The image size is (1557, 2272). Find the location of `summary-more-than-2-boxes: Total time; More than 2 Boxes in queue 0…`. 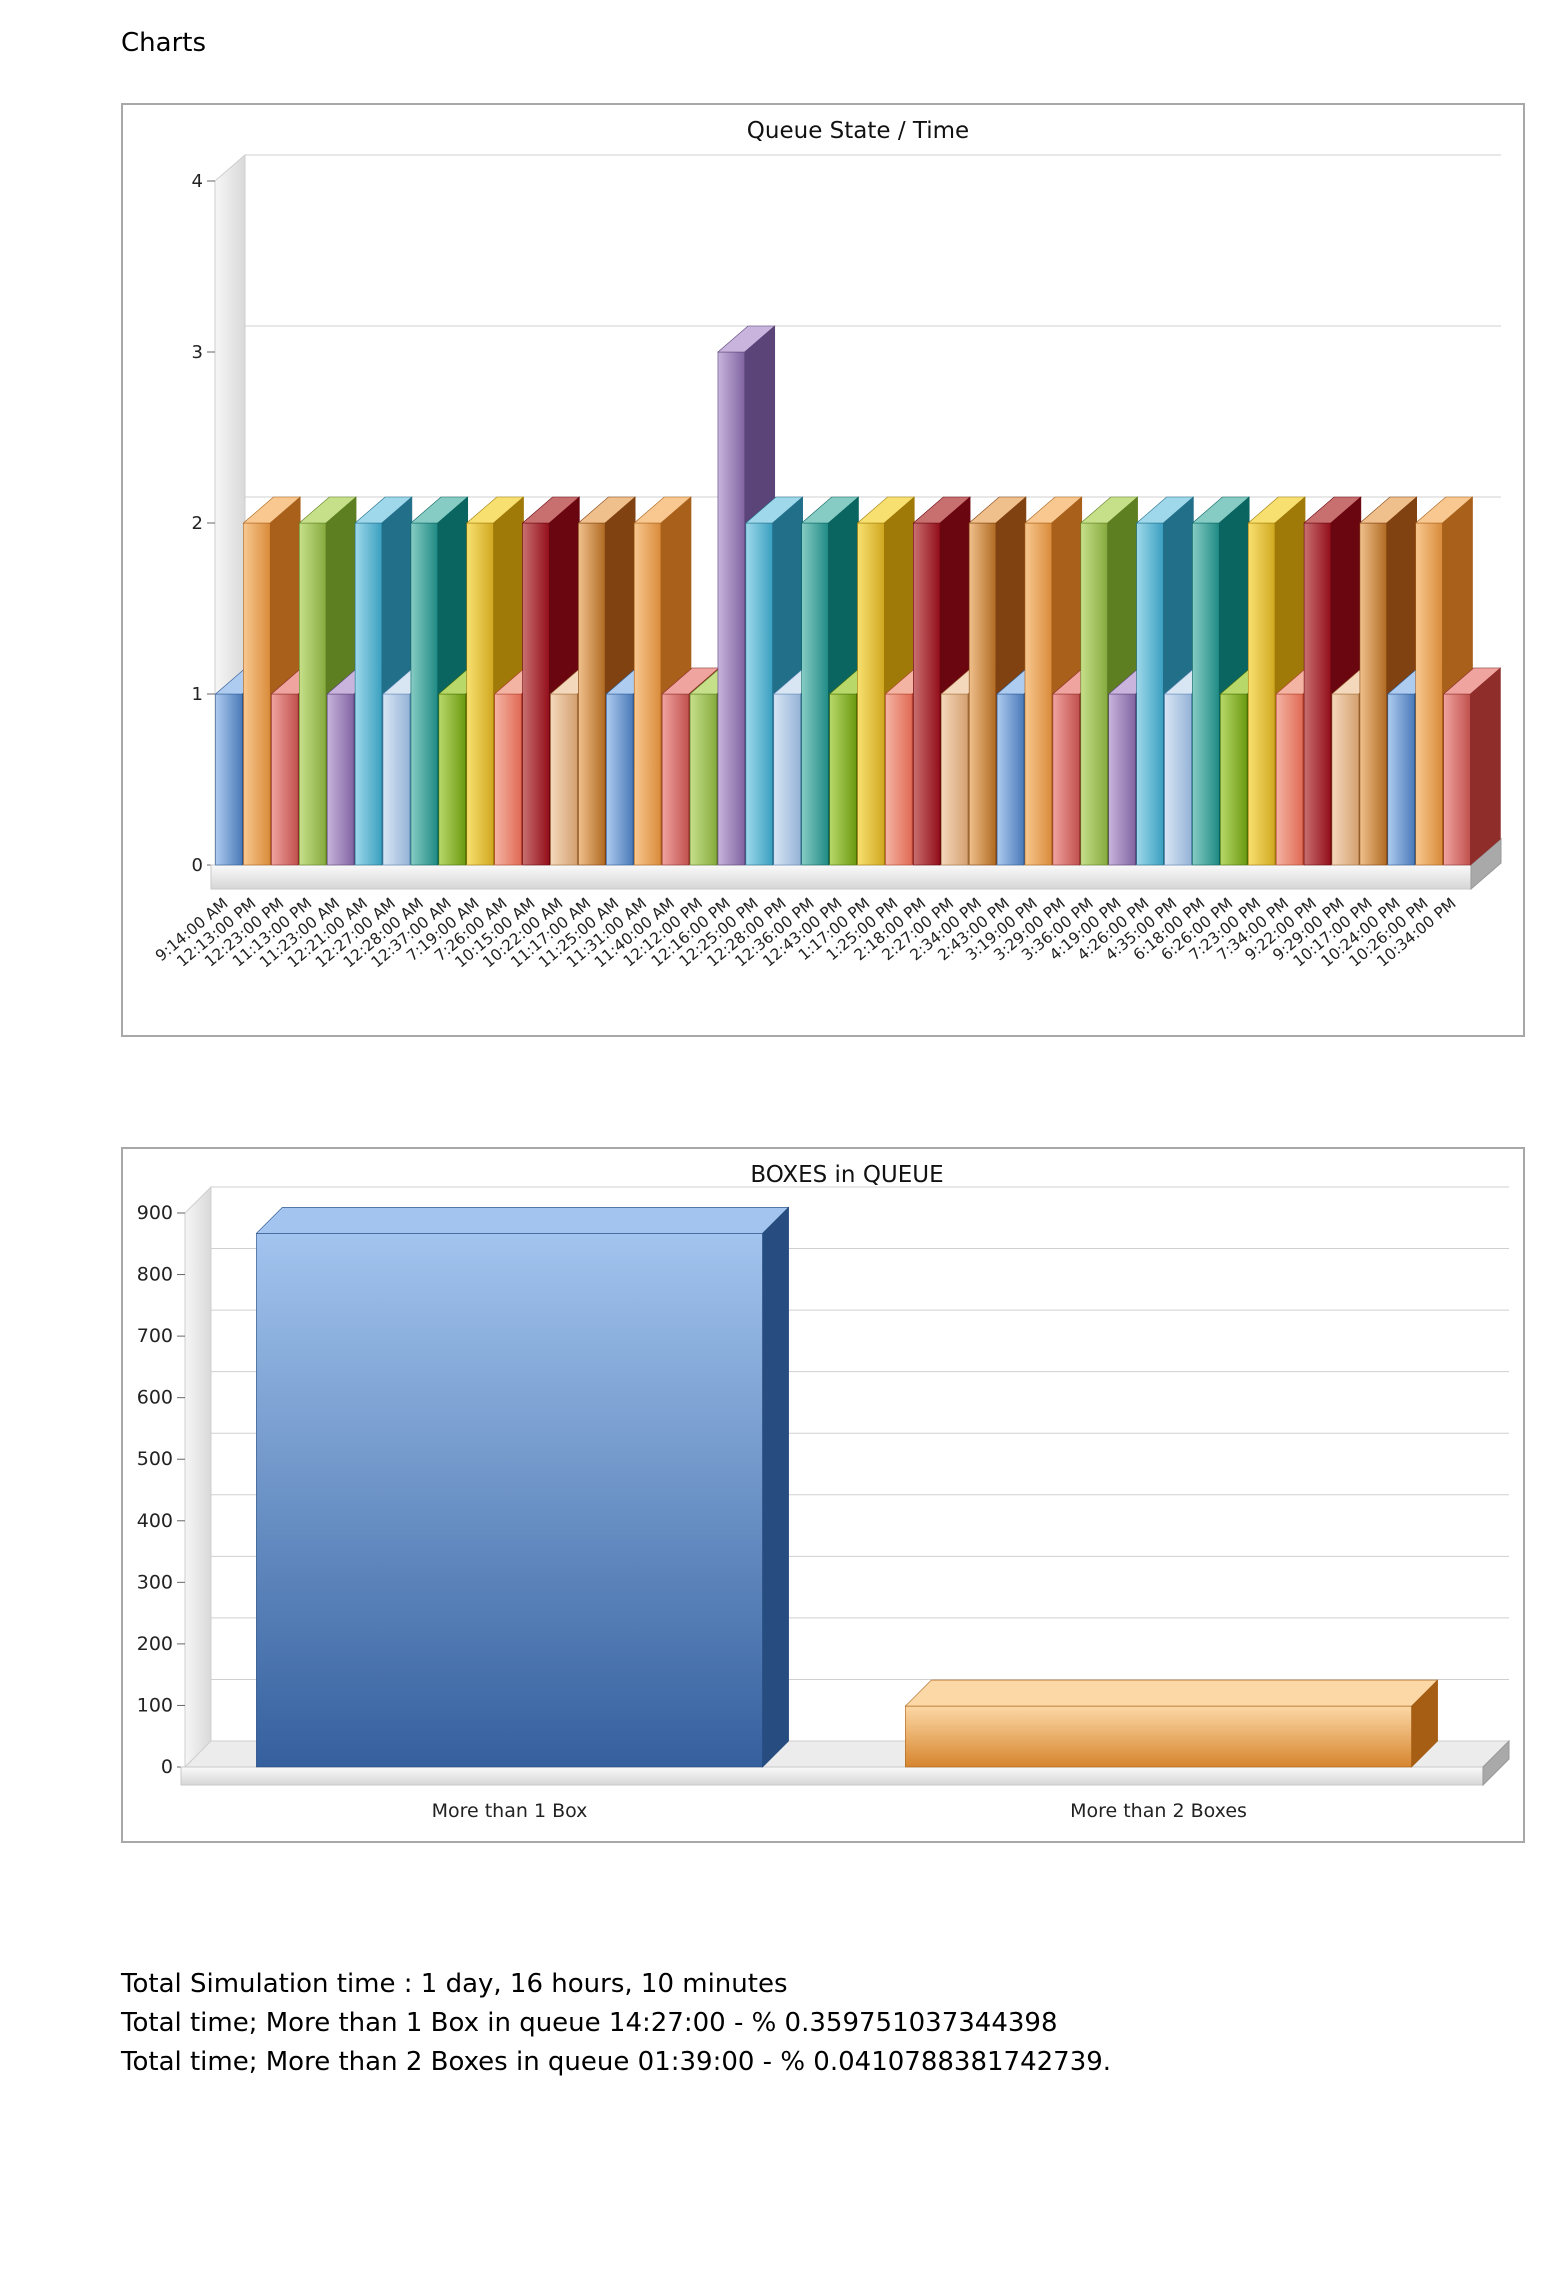

summary-more-than-2-boxes: Total time; More than 2 Boxes in queue 0… is located at coordinates (616, 2062).